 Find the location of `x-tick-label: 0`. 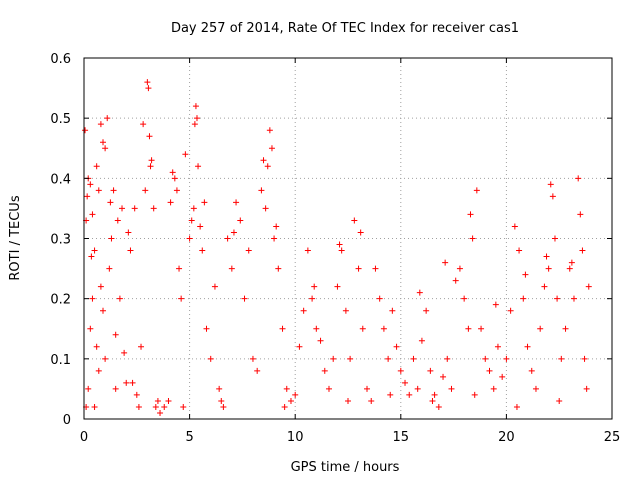

x-tick-label: 0 is located at coordinates (84, 437).